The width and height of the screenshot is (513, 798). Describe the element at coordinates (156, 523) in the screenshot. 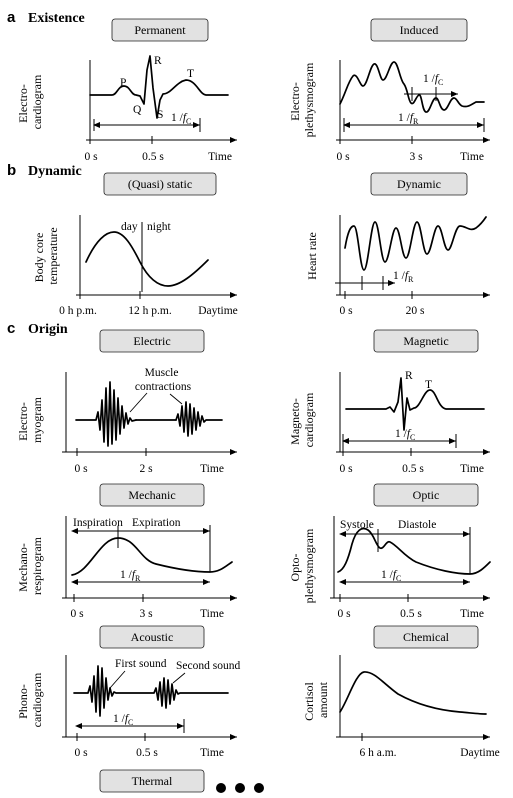

I see `expiration-label: Expiration` at that location.